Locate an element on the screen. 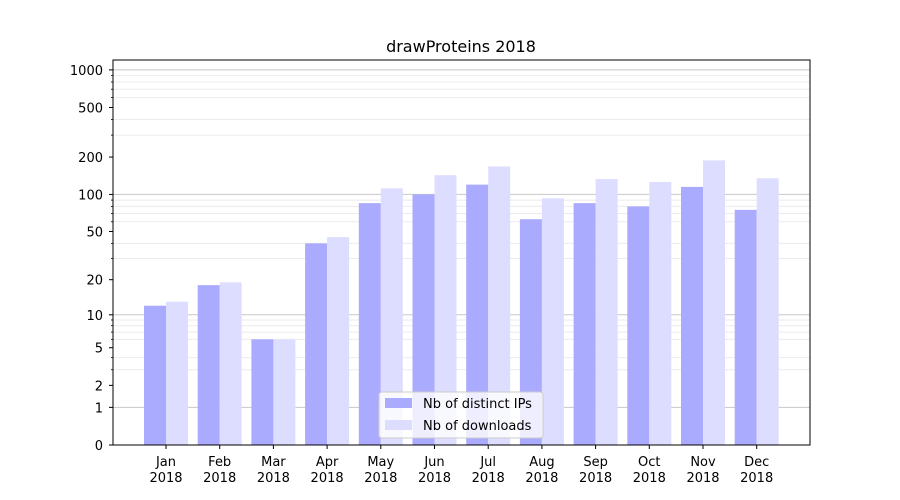 The width and height of the screenshot is (900, 500). y-tick-label: 2 is located at coordinates (99, 386).